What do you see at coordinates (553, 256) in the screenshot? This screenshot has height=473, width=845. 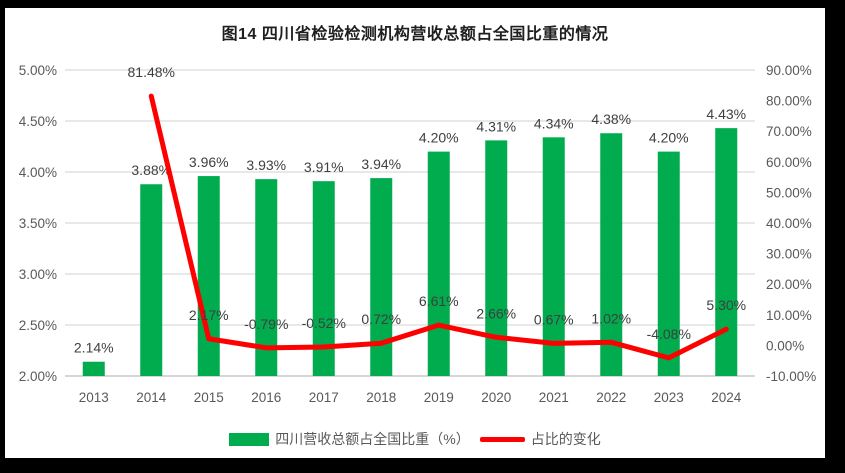 I see `bar-2021` at bounding box center [553, 256].